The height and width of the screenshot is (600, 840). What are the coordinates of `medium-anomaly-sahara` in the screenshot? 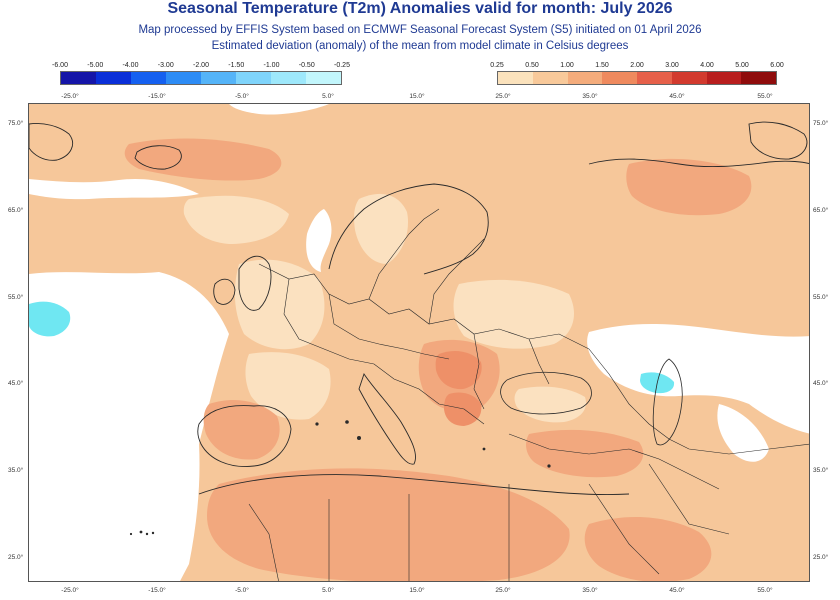 It's located at (388, 524).